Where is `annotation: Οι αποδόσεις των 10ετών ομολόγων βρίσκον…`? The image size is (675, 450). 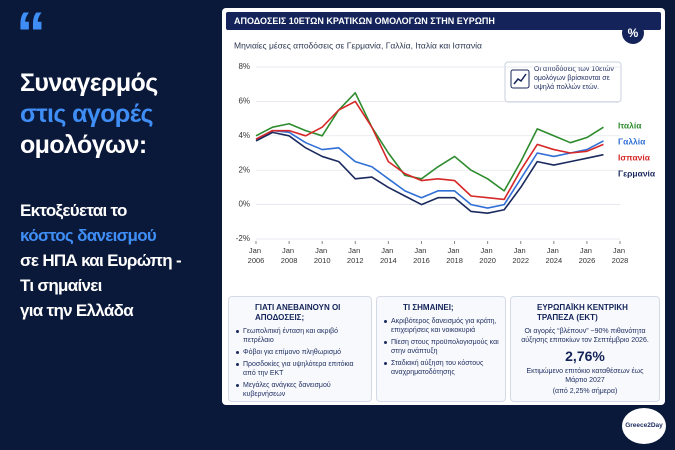
annotation: Οι αποδόσεις των 10ετών ομολόγων βρίσκον… is located at coordinates (574, 78).